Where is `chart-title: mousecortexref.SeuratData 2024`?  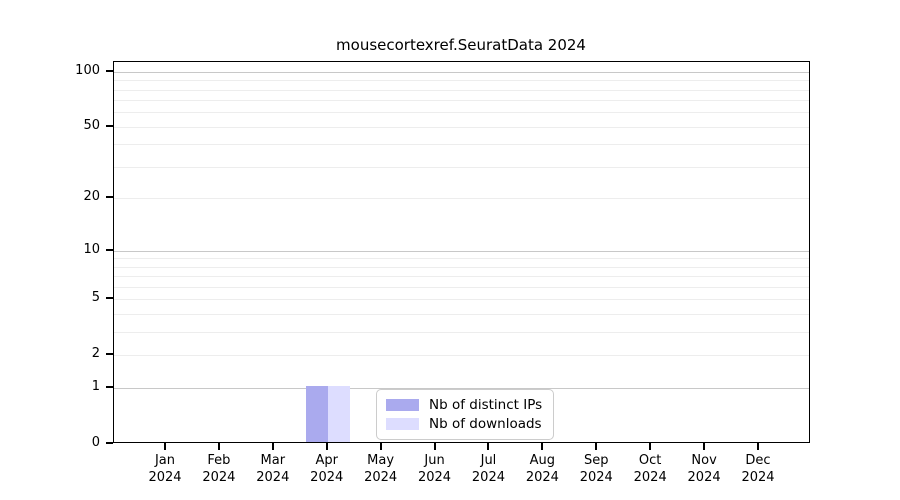 chart-title: mousecortexref.SeuratData 2024 is located at coordinates (461, 45).